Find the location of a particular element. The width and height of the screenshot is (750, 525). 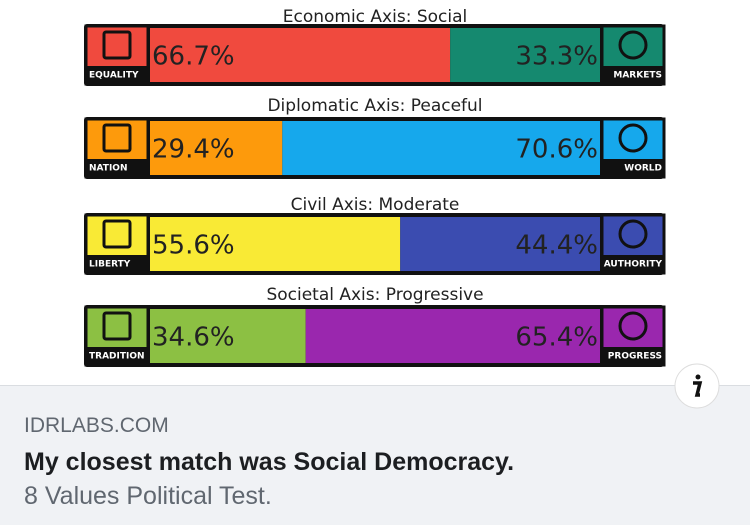

axis-title: Societal Axis: Progressive is located at coordinates (374, 295).